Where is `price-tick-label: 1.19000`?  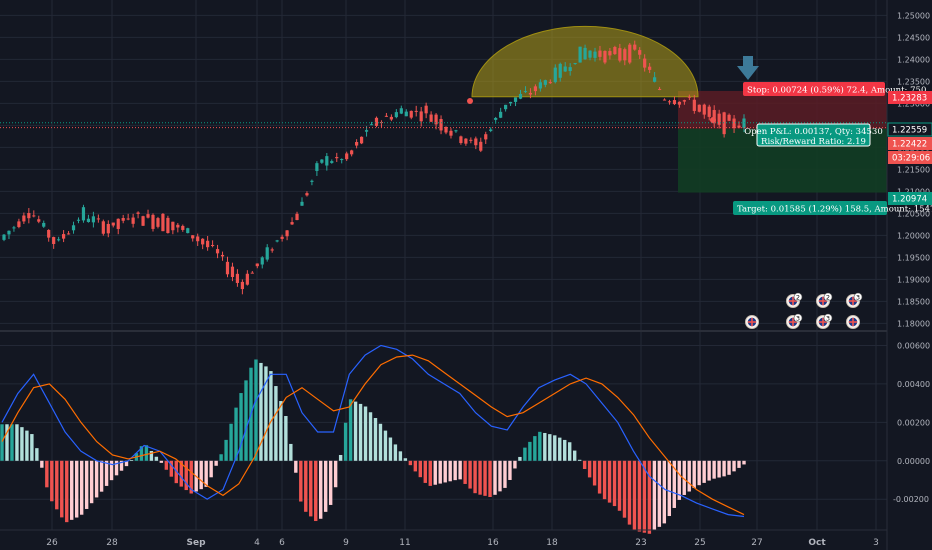 price-tick-label: 1.19000 is located at coordinates (913, 279).